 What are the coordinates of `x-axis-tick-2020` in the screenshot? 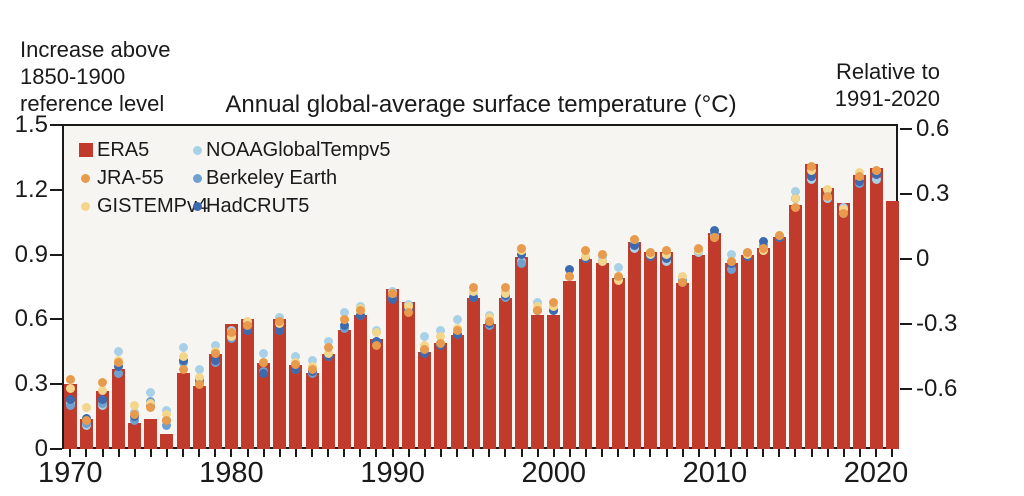 It's located at (876, 453).